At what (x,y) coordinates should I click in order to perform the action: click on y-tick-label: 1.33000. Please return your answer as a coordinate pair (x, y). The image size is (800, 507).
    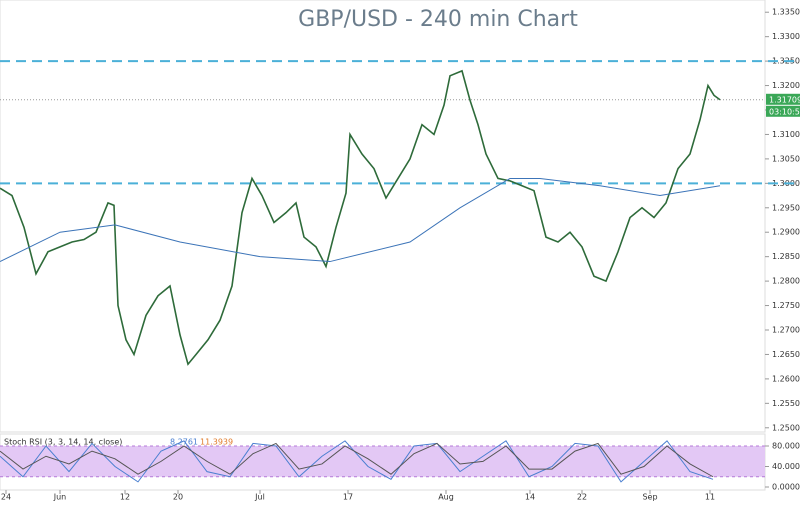
    Looking at the image, I should click on (786, 36).